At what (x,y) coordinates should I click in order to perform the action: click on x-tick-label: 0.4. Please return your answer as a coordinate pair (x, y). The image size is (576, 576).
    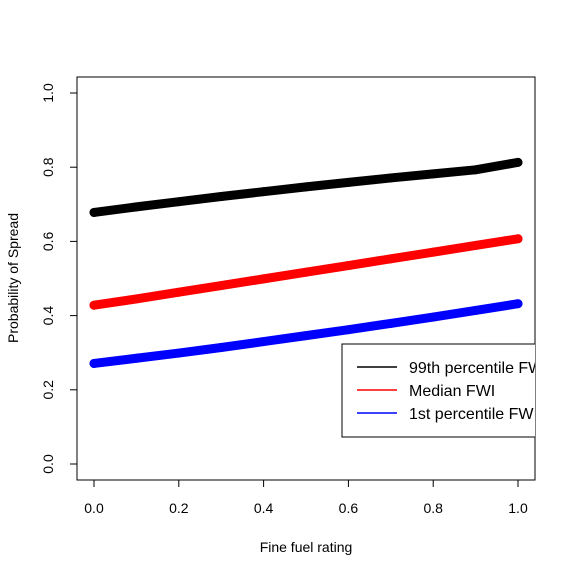
    Looking at the image, I should click on (264, 508).